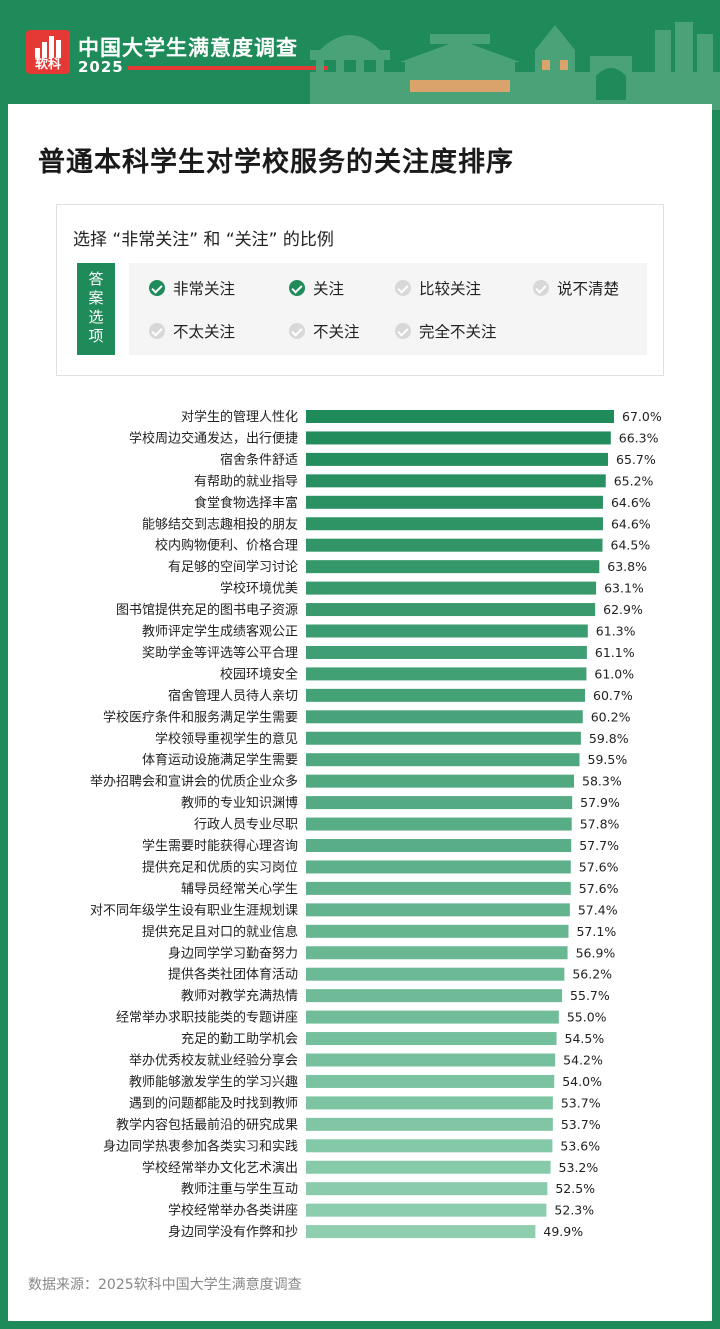  What do you see at coordinates (220, 846) in the screenshot?
I see `category-label: 学生需要时能获得心理咨询` at bounding box center [220, 846].